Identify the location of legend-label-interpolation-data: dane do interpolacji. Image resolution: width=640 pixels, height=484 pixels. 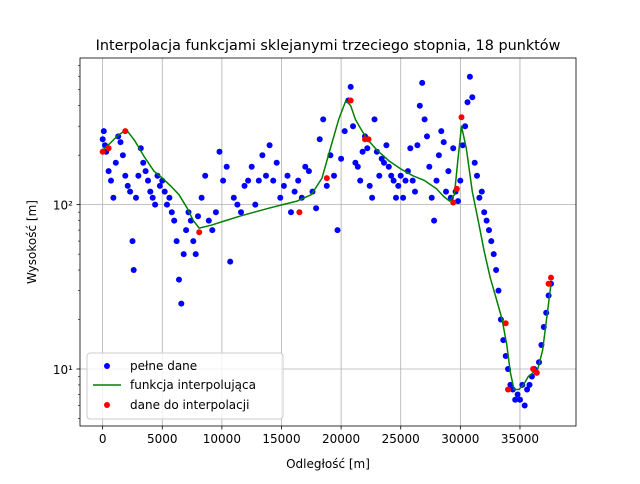
(189, 405).